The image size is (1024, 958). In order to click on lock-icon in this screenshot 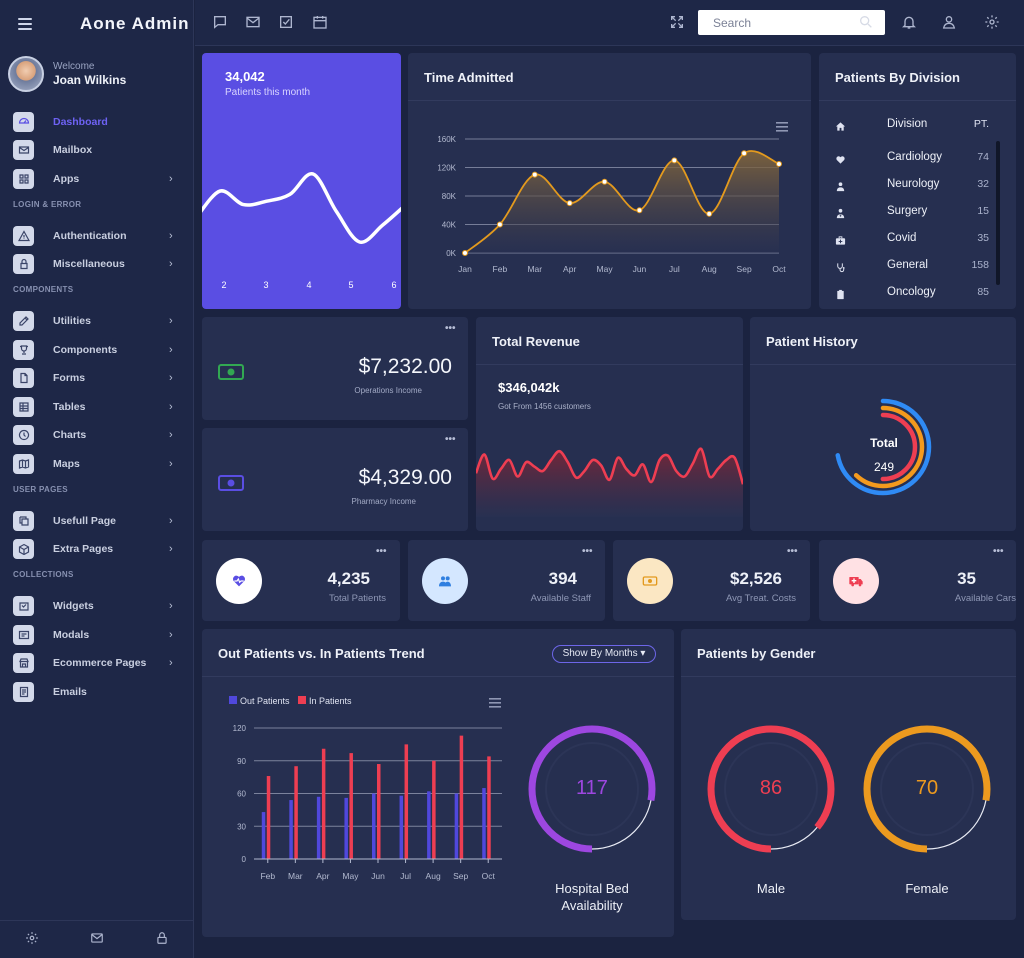, I will do `click(162, 938)`.